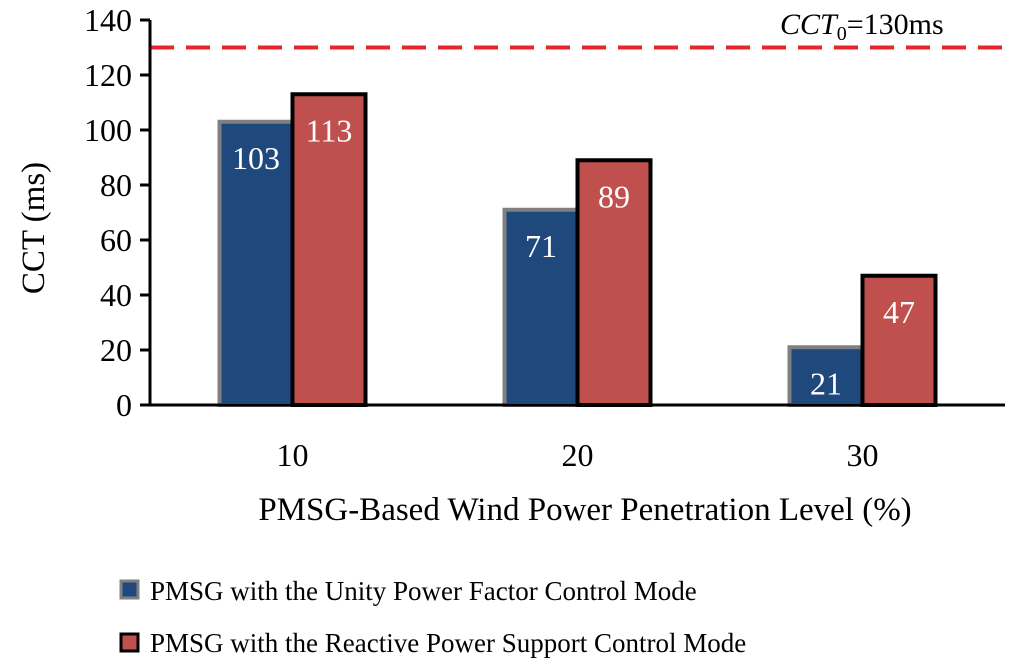 This screenshot has width=1024, height=671. What do you see at coordinates (116, 350) in the screenshot?
I see `y-tick-label: 20` at bounding box center [116, 350].